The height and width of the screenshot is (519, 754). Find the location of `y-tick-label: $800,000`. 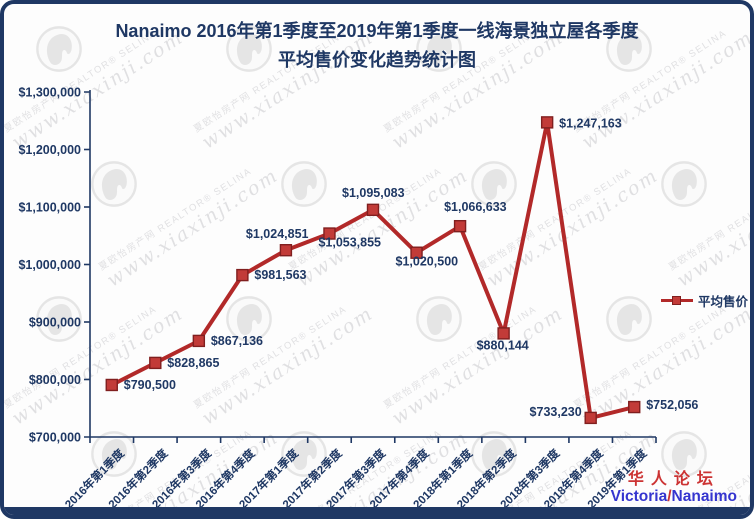

y-tick-label: $800,000 is located at coordinates (55, 380).